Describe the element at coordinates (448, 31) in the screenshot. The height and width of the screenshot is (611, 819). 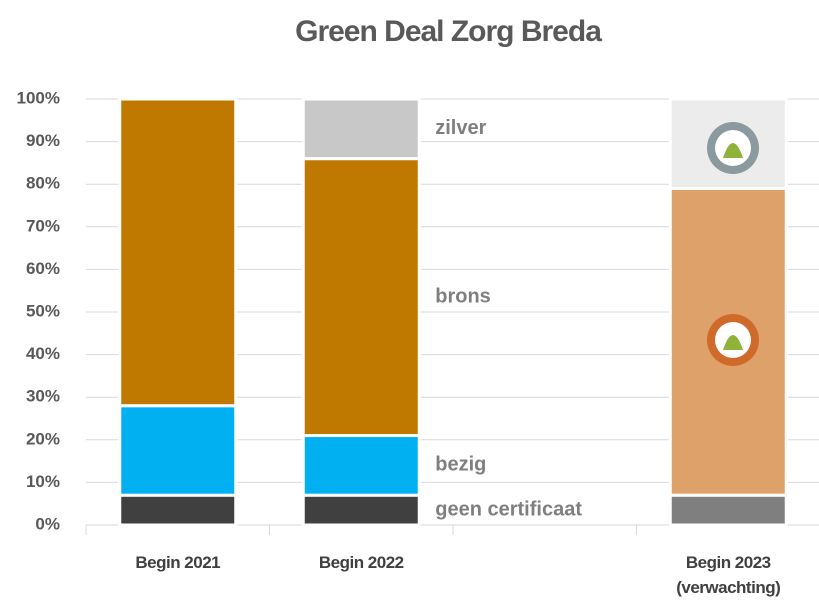
I see `chart-title: Green Deal Zorg Breda` at that location.